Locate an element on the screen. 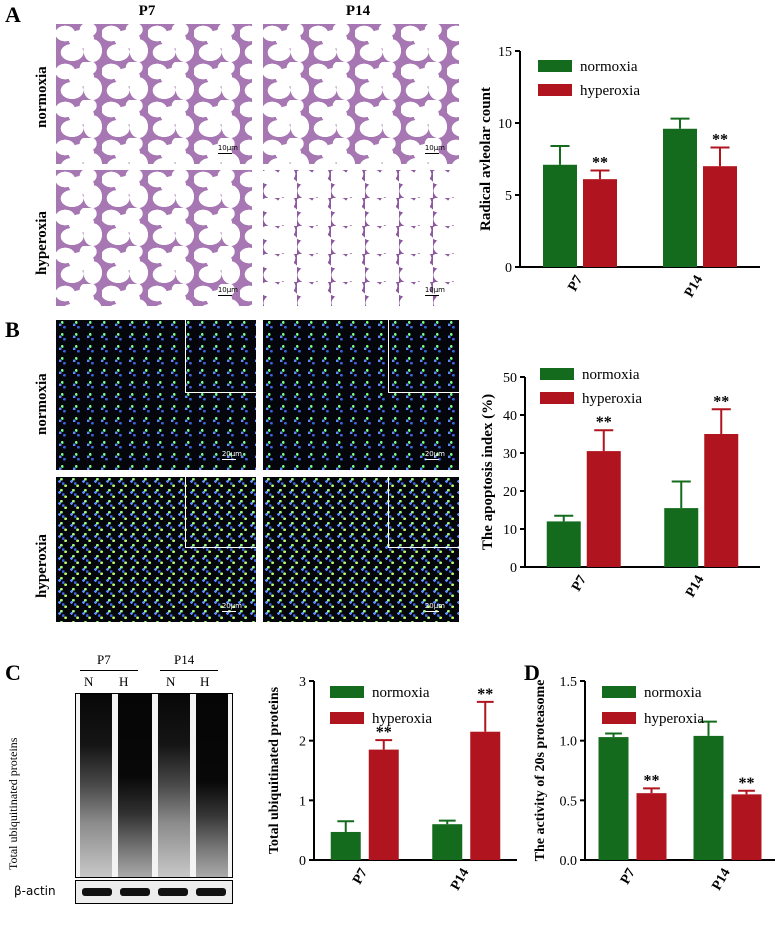  panel-letter-d: D is located at coordinates (532, 672).